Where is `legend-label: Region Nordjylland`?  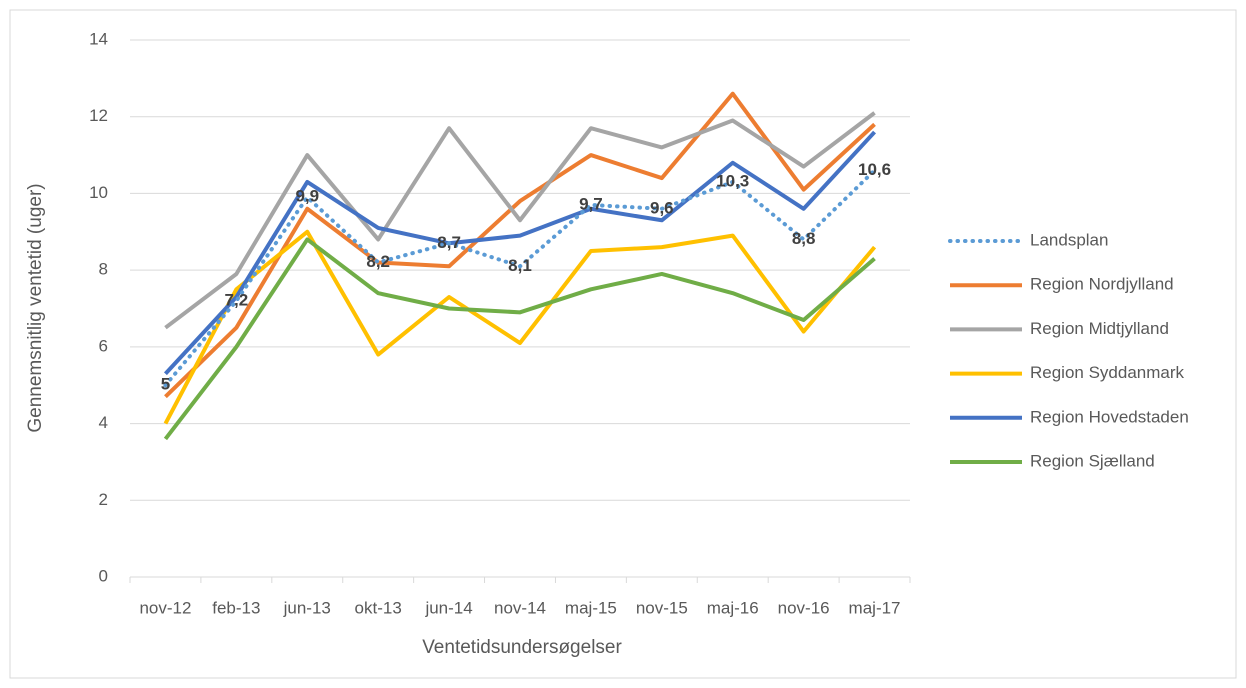 legend-label: Region Nordjylland is located at coordinates (1102, 284).